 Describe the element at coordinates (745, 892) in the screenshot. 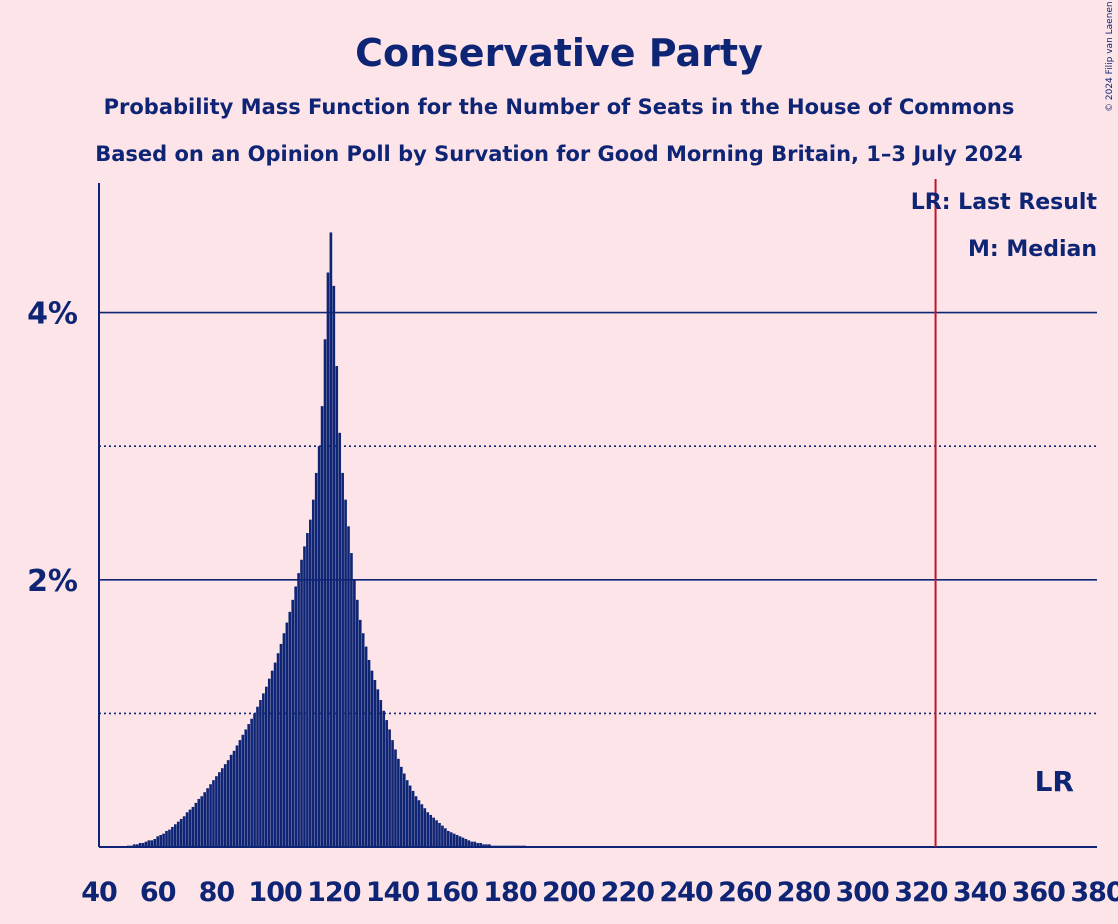

I see `x-tick-label-260: 260` at that location.